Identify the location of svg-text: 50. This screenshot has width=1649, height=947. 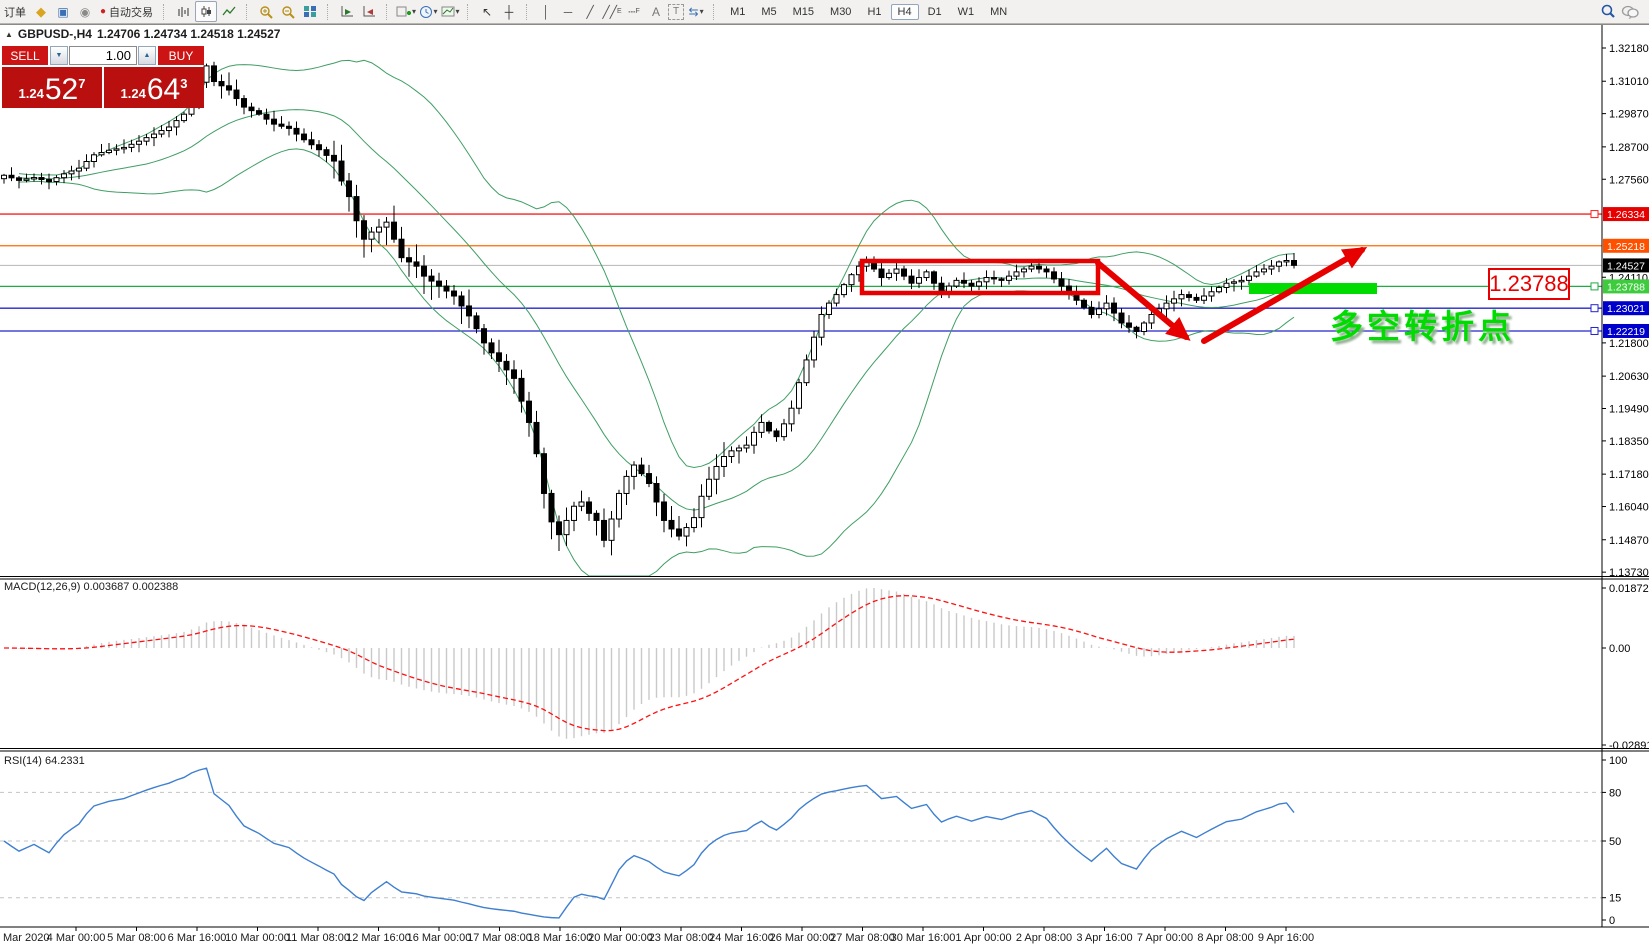
(1615, 842).